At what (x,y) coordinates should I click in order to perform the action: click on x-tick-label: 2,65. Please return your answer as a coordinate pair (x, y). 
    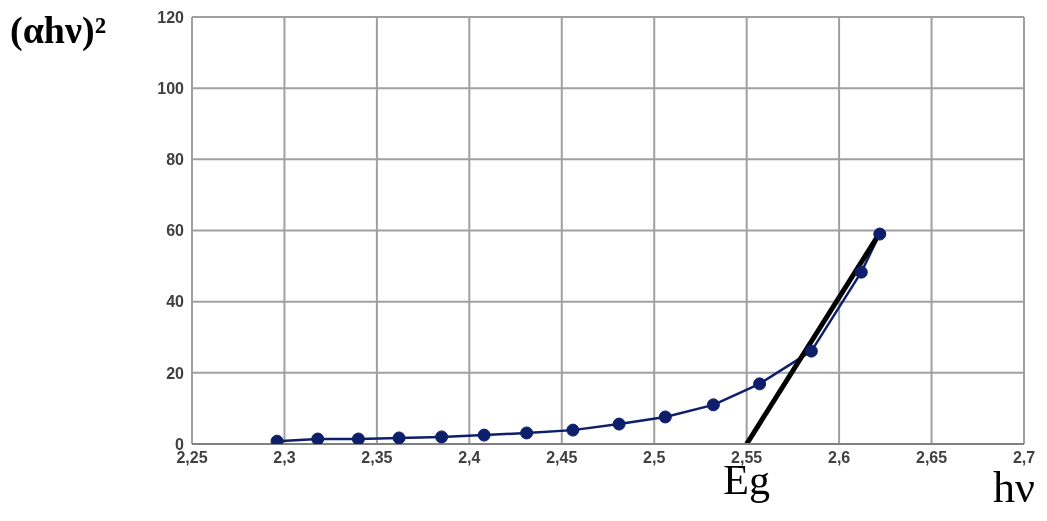
    Looking at the image, I should click on (931, 458).